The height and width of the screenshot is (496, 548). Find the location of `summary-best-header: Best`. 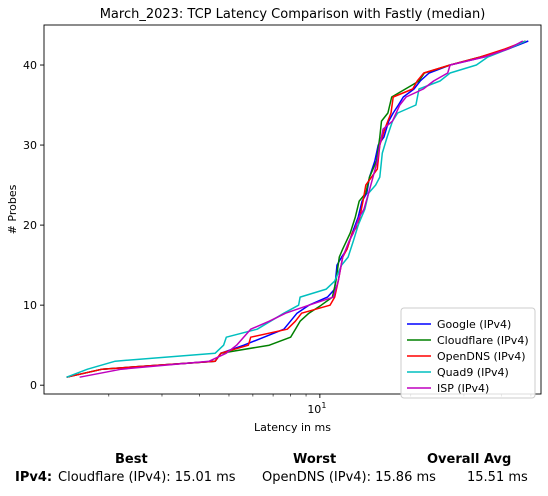

summary-best-header: Best is located at coordinates (131, 459).